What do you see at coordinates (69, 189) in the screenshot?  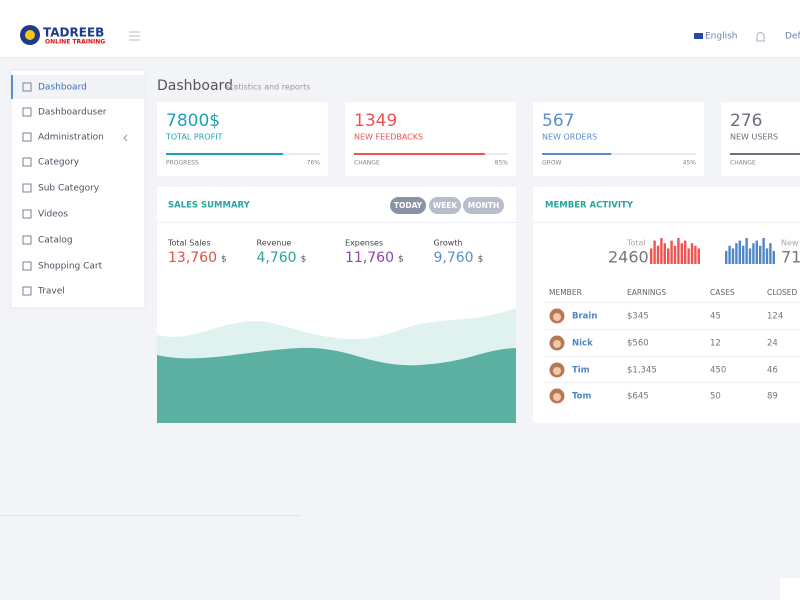 I see `sidebar-item: Sub Category` at bounding box center [69, 189].